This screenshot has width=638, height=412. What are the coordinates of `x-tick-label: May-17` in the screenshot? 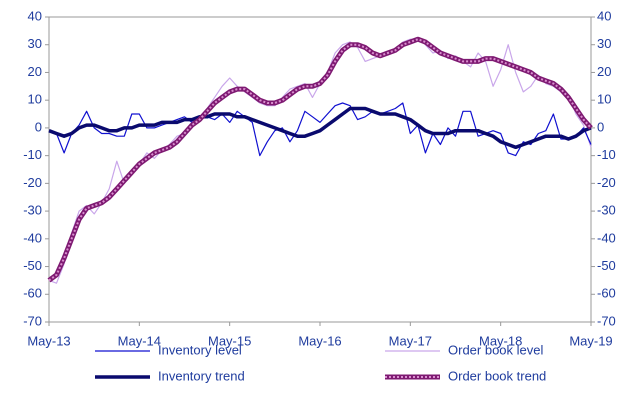 It's located at (410, 340).